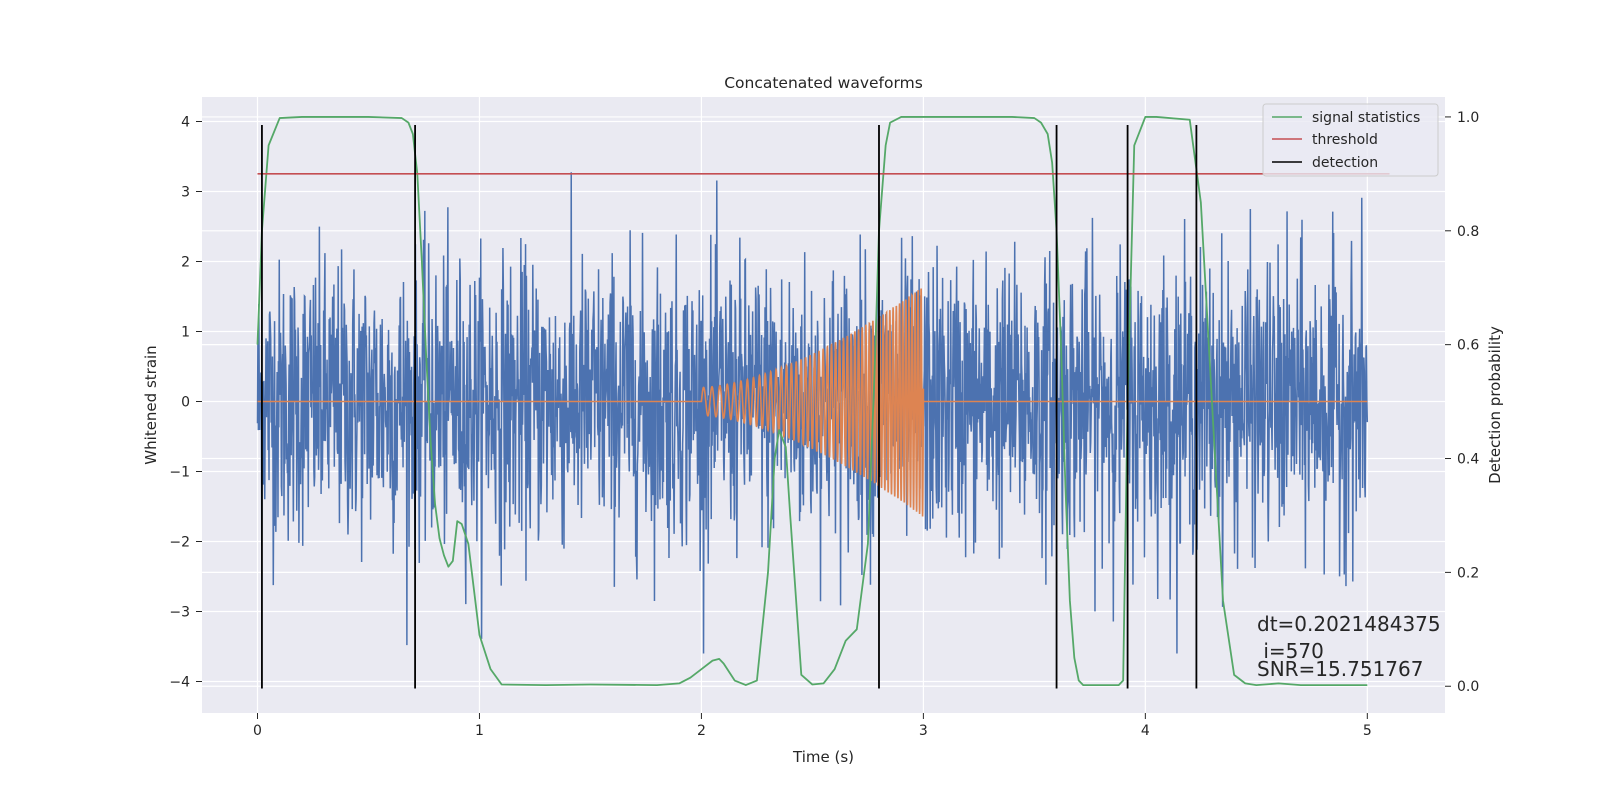 The image size is (1600, 805). What do you see at coordinates (185, 333) in the screenshot?
I see `y-tick-label: 1` at bounding box center [185, 333].